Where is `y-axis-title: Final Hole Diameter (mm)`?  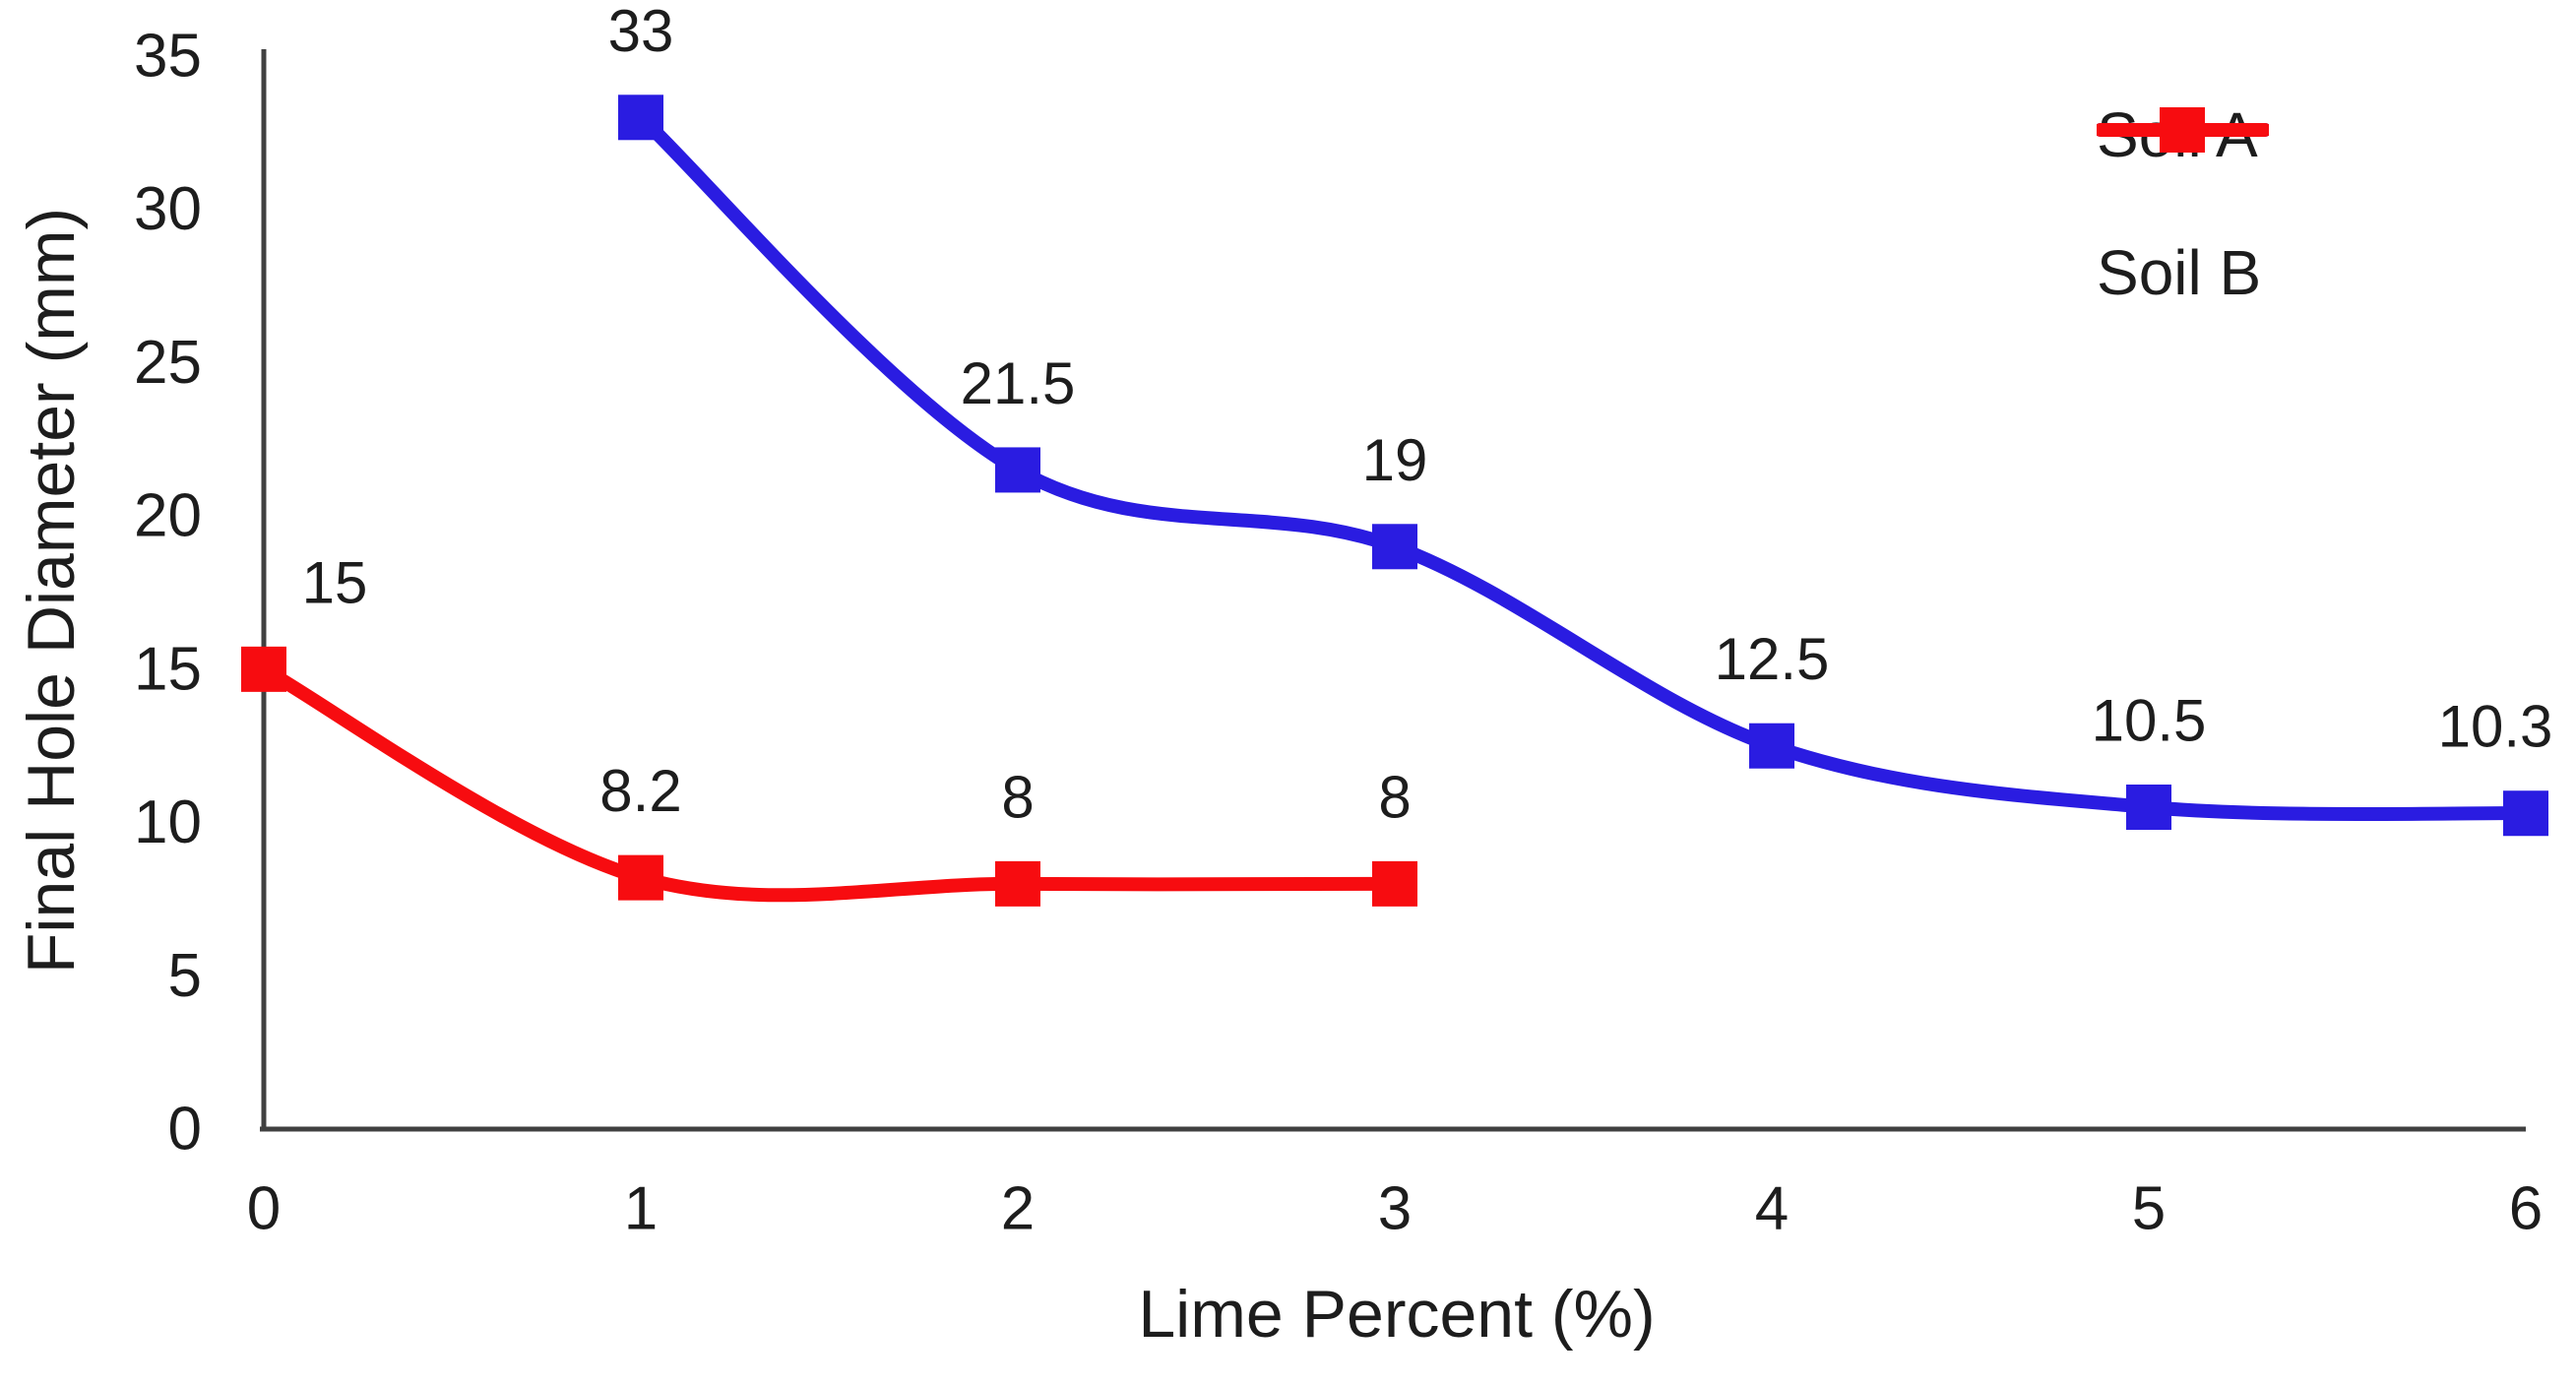 y-axis-title: Final Hole Diameter (mm) is located at coordinates (51, 591).